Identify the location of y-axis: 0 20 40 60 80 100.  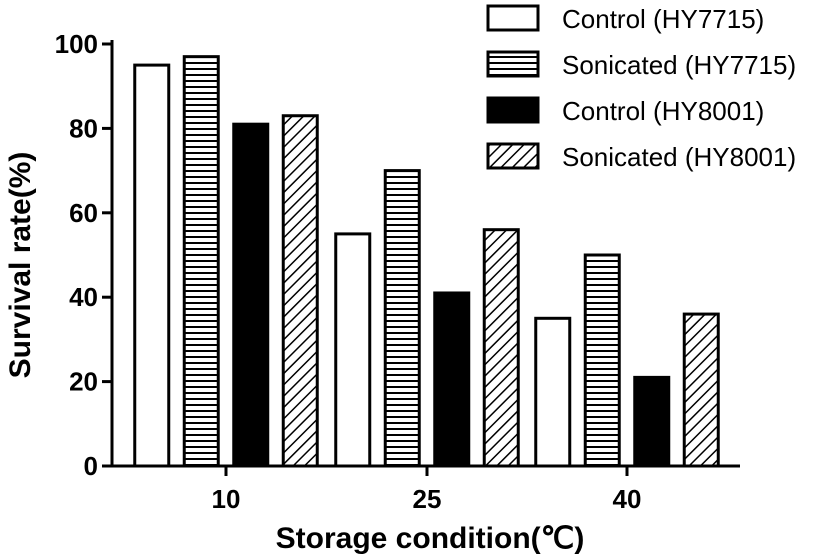
(84, 255).